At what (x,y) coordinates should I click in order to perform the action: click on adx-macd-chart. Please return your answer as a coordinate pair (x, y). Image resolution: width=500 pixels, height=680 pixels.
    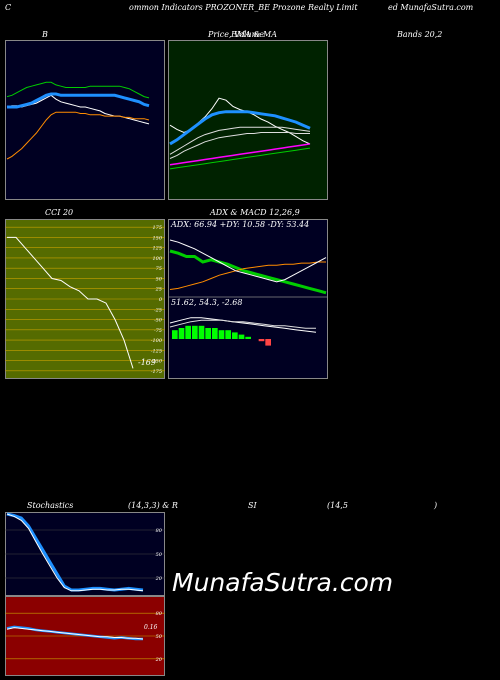
    Looking at the image, I should click on (248, 299).